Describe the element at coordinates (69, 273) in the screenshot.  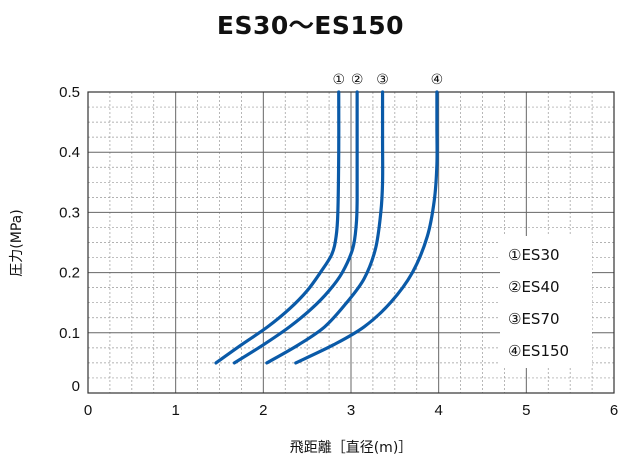
I see `y-tick-label: 0.2` at that location.